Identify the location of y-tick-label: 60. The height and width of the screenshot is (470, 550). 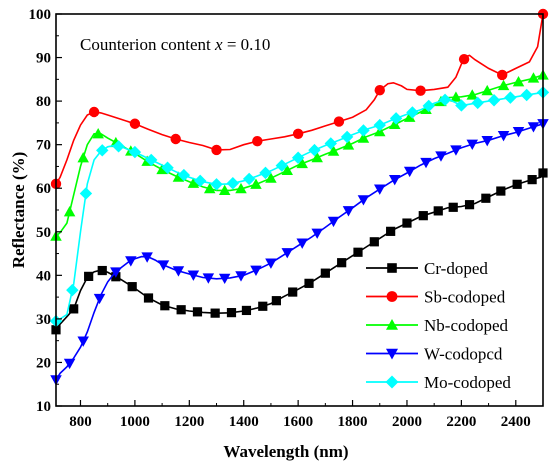
(43, 189).